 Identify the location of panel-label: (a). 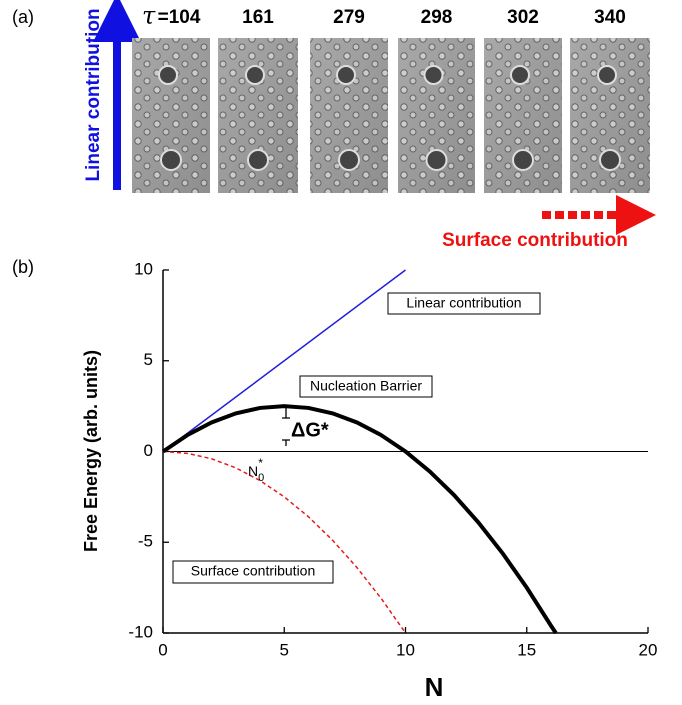
(23, 17).